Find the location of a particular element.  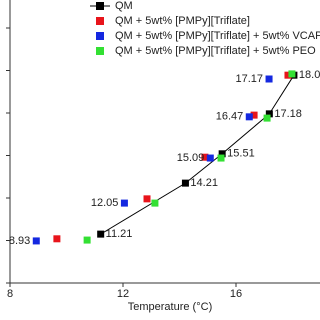

data-label: 14.21 is located at coordinates (204, 183).